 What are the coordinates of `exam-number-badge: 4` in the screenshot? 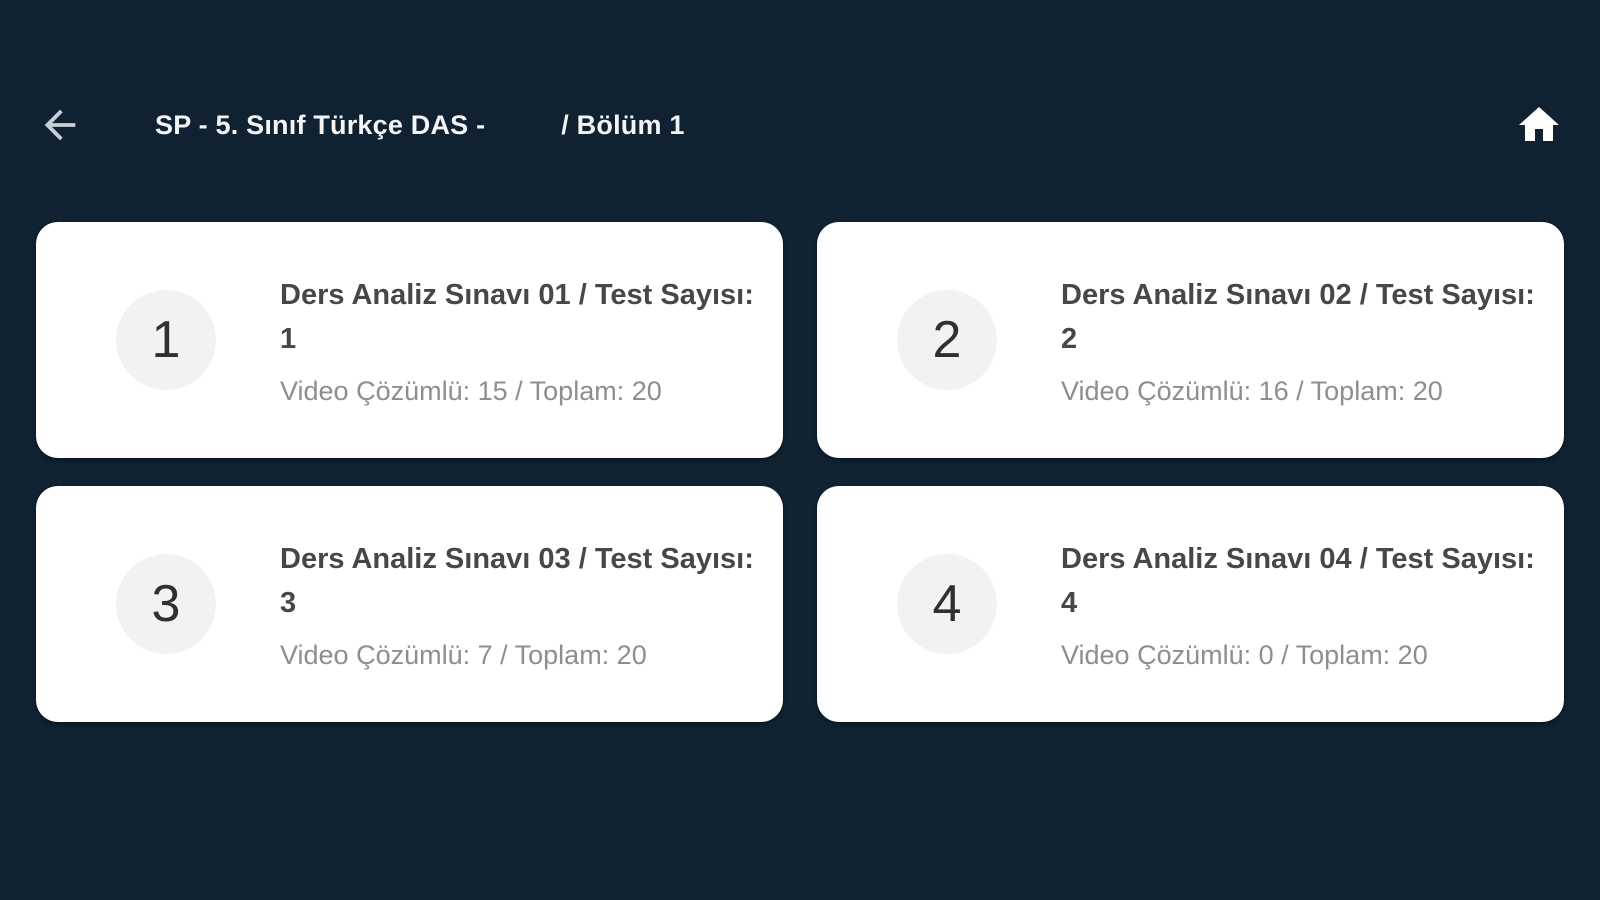 It's located at (947, 604).